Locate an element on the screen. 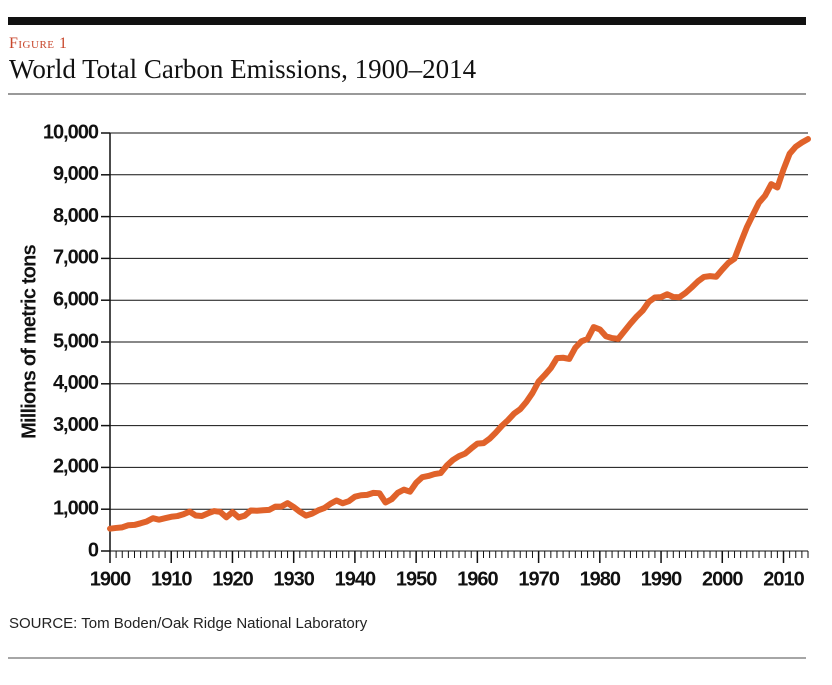 This screenshot has width=832, height=685. x-tick-label: 1900 is located at coordinates (110, 579).